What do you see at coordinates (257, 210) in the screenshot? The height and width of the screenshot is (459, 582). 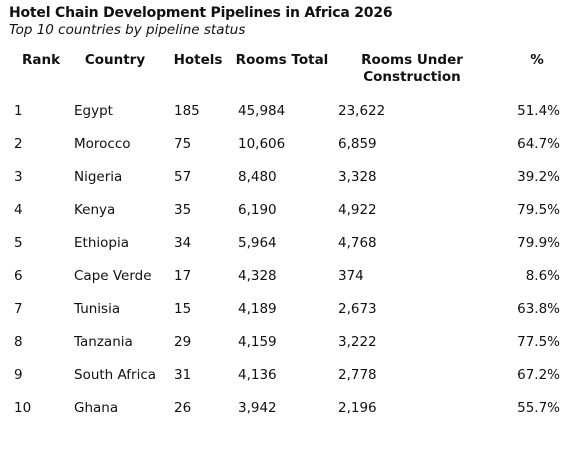 I see `cell-rooms-total: 6,190` at bounding box center [257, 210].